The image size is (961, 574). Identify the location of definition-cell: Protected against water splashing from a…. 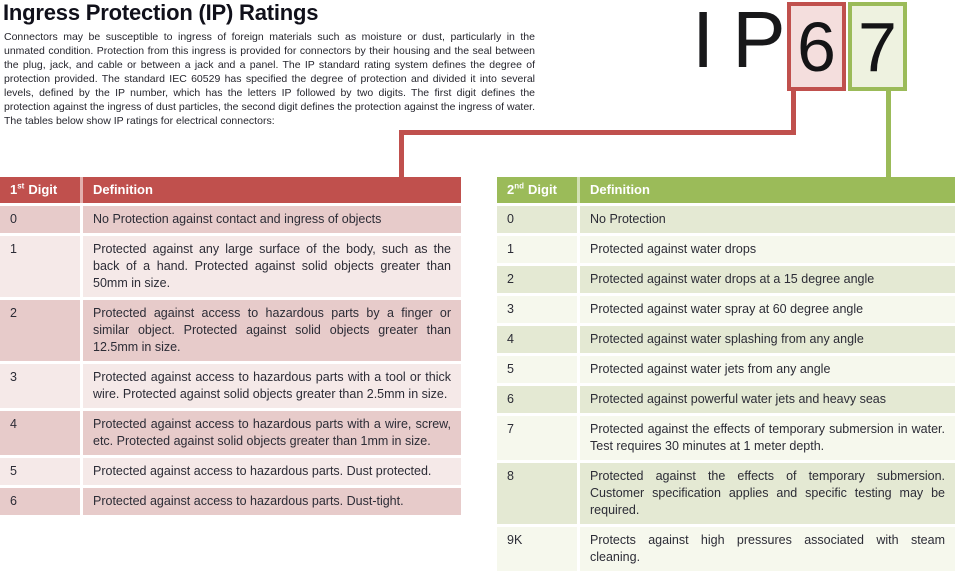
(767, 339).